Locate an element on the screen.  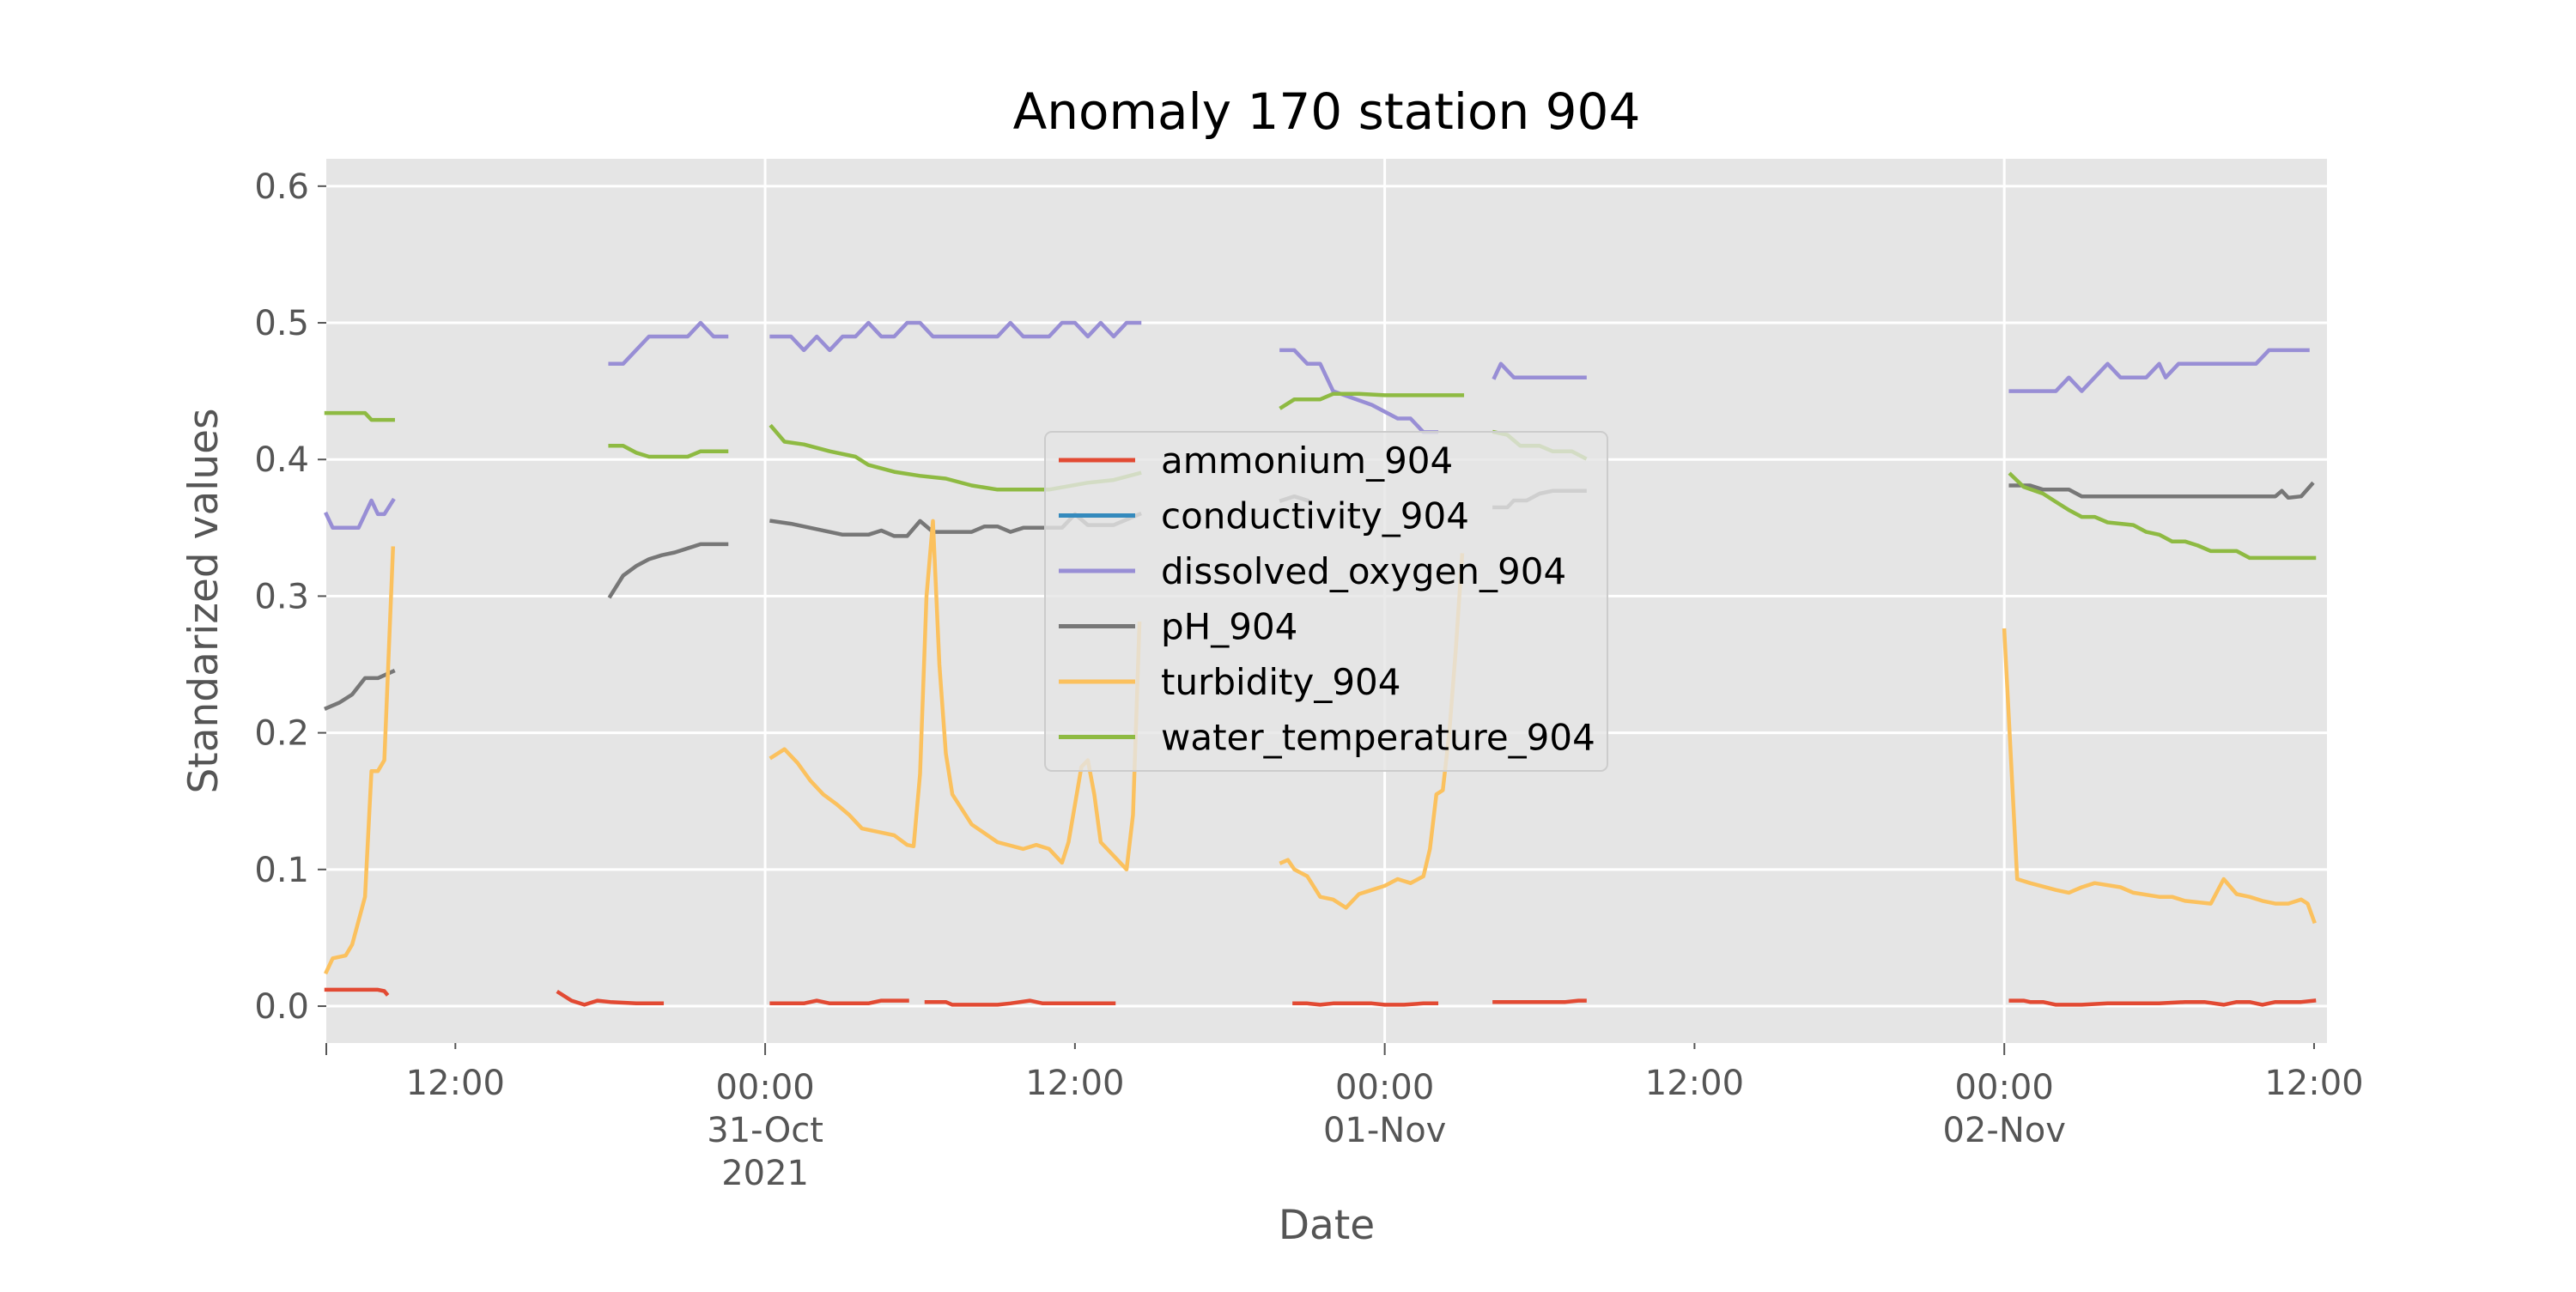
y-tick-label: 0.0 is located at coordinates (281, 1007).